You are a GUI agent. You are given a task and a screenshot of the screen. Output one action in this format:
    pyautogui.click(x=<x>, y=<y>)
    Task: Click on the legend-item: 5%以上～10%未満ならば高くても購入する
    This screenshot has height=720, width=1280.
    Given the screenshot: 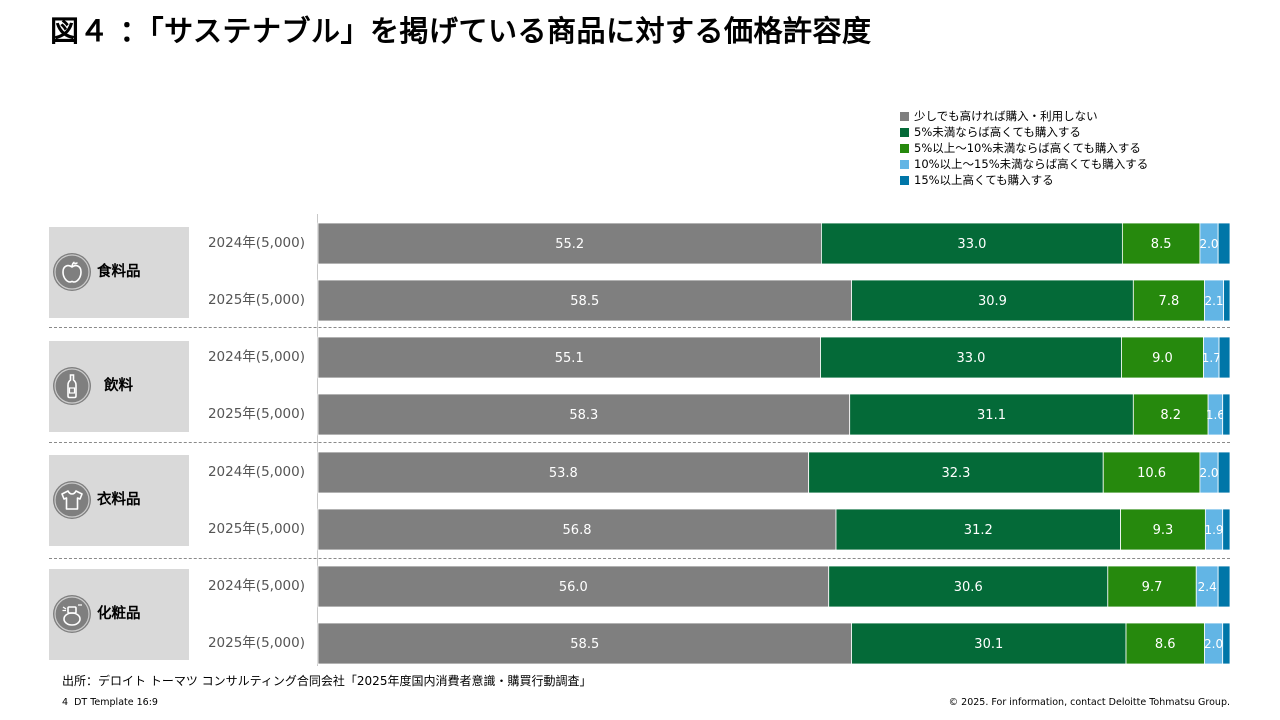 What is the action you would take?
    pyautogui.click(x=1024, y=148)
    